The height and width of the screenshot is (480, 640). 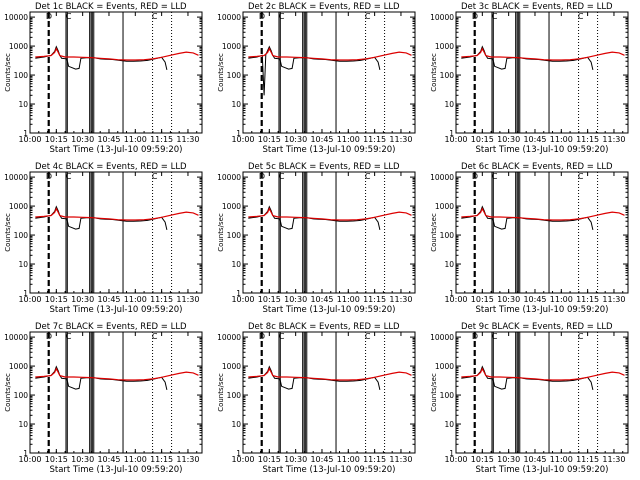 What do you see at coordinates (537, 7) in the screenshot?
I see `panel-title: Det 3c BLACK = Events, RED = LLD` at bounding box center [537, 7].